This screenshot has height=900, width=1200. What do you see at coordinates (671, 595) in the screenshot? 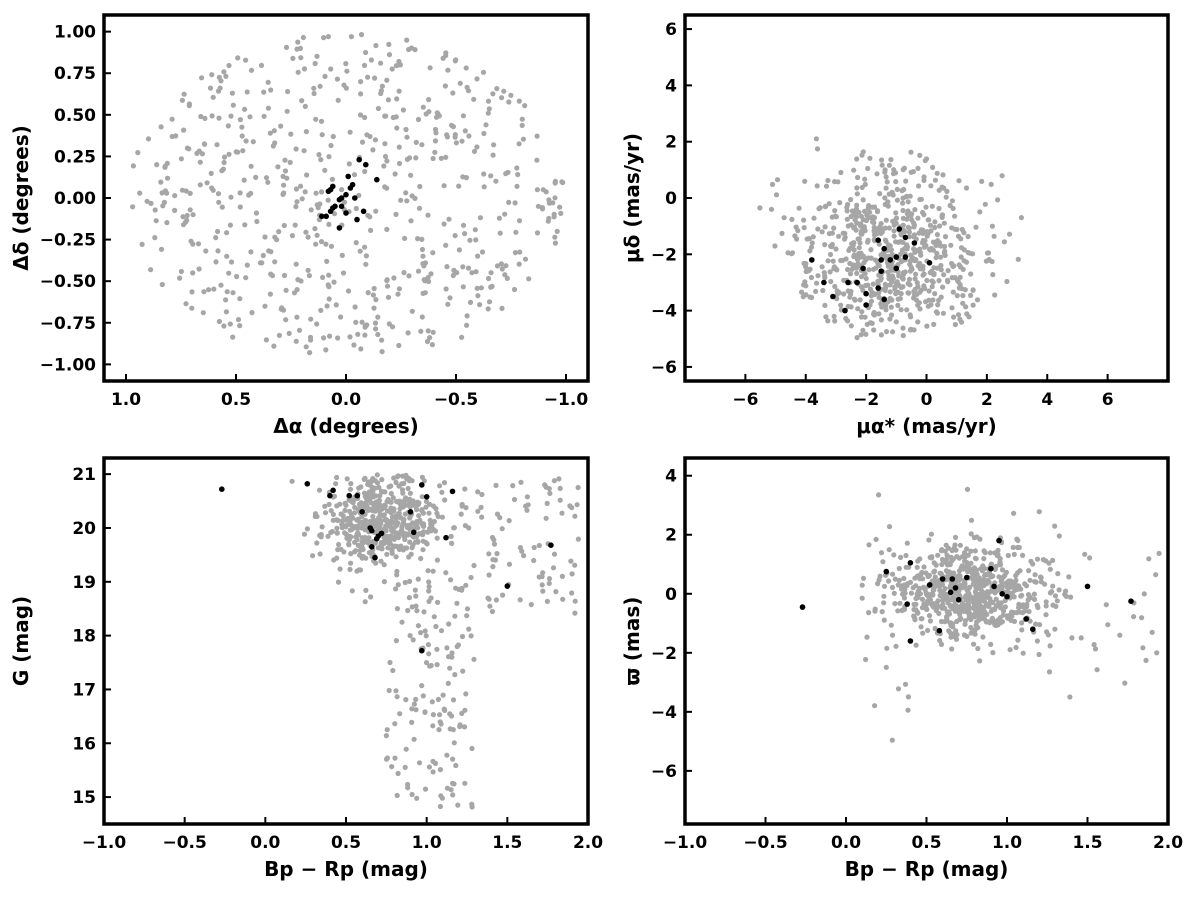
I see `y-tick-label: 0` at bounding box center [671, 595].